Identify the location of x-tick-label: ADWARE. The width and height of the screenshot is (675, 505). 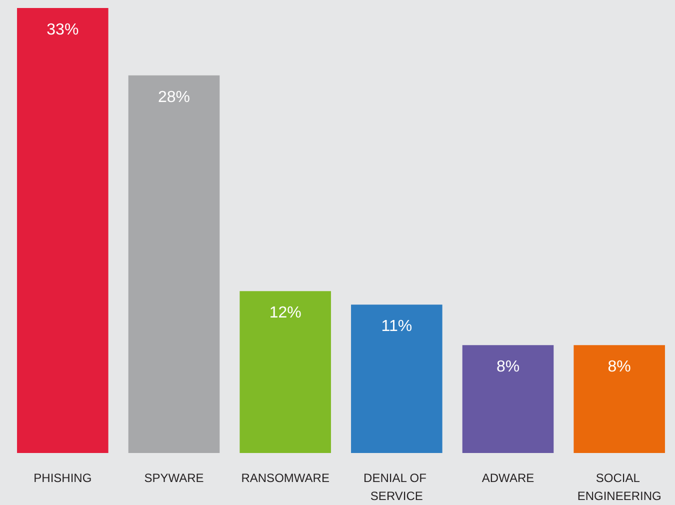
(508, 478).